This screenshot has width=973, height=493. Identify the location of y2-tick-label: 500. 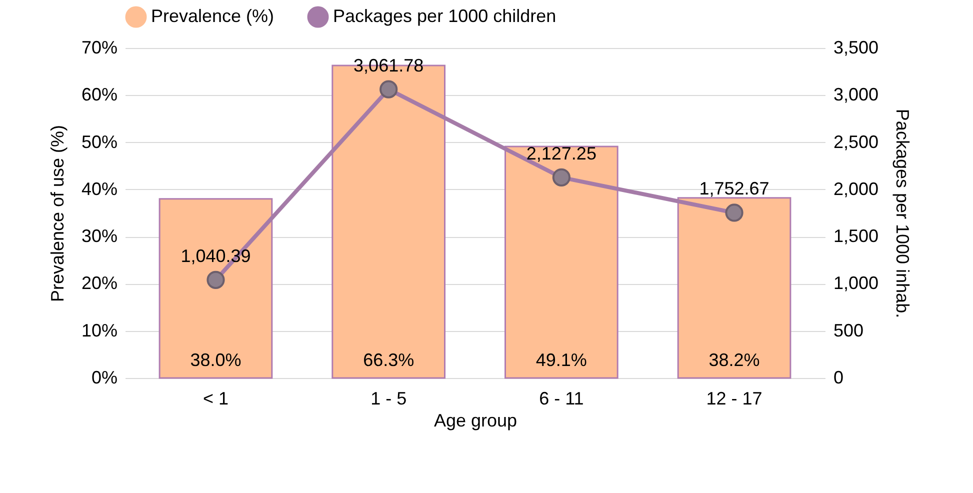
(849, 330).